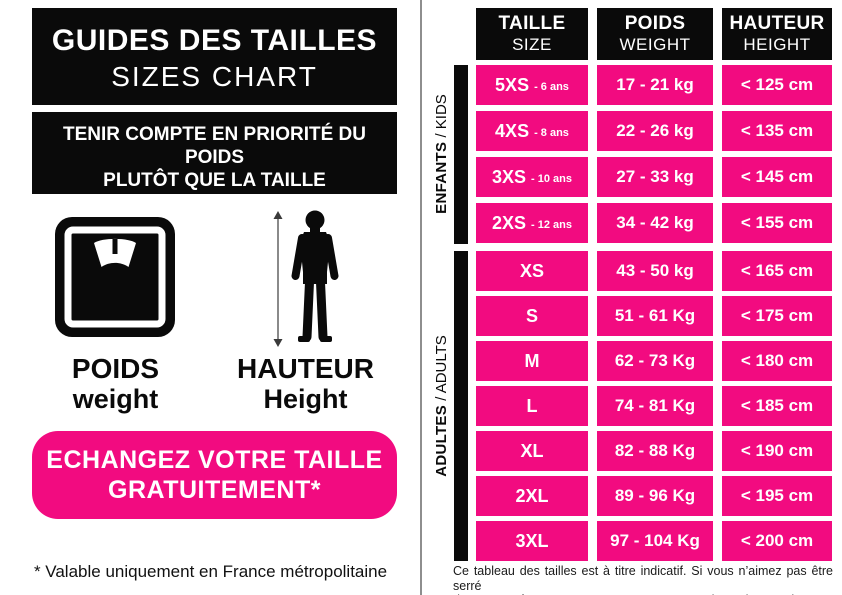 Image resolution: width=842 pixels, height=595 pixels. What do you see at coordinates (655, 44) in the screenshot?
I see `header-weight-en: WEIGHT` at bounding box center [655, 44].